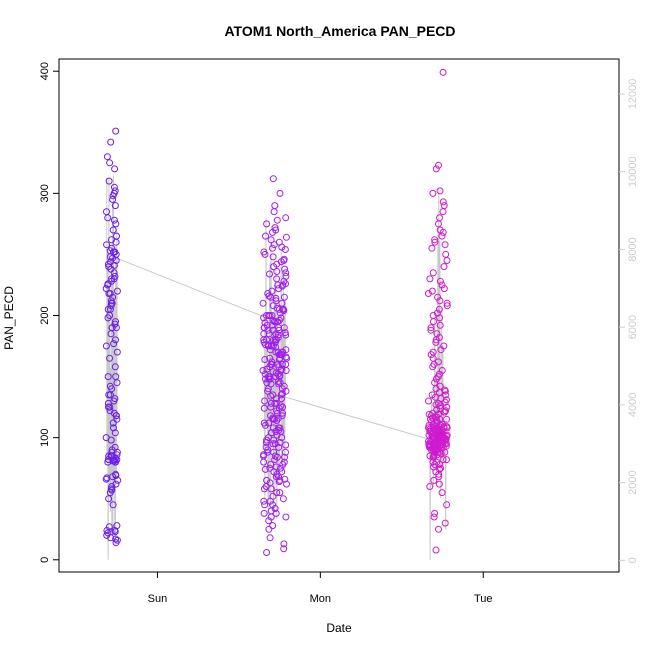  I want to click on x-tick-label: Mon, so click(320, 599).